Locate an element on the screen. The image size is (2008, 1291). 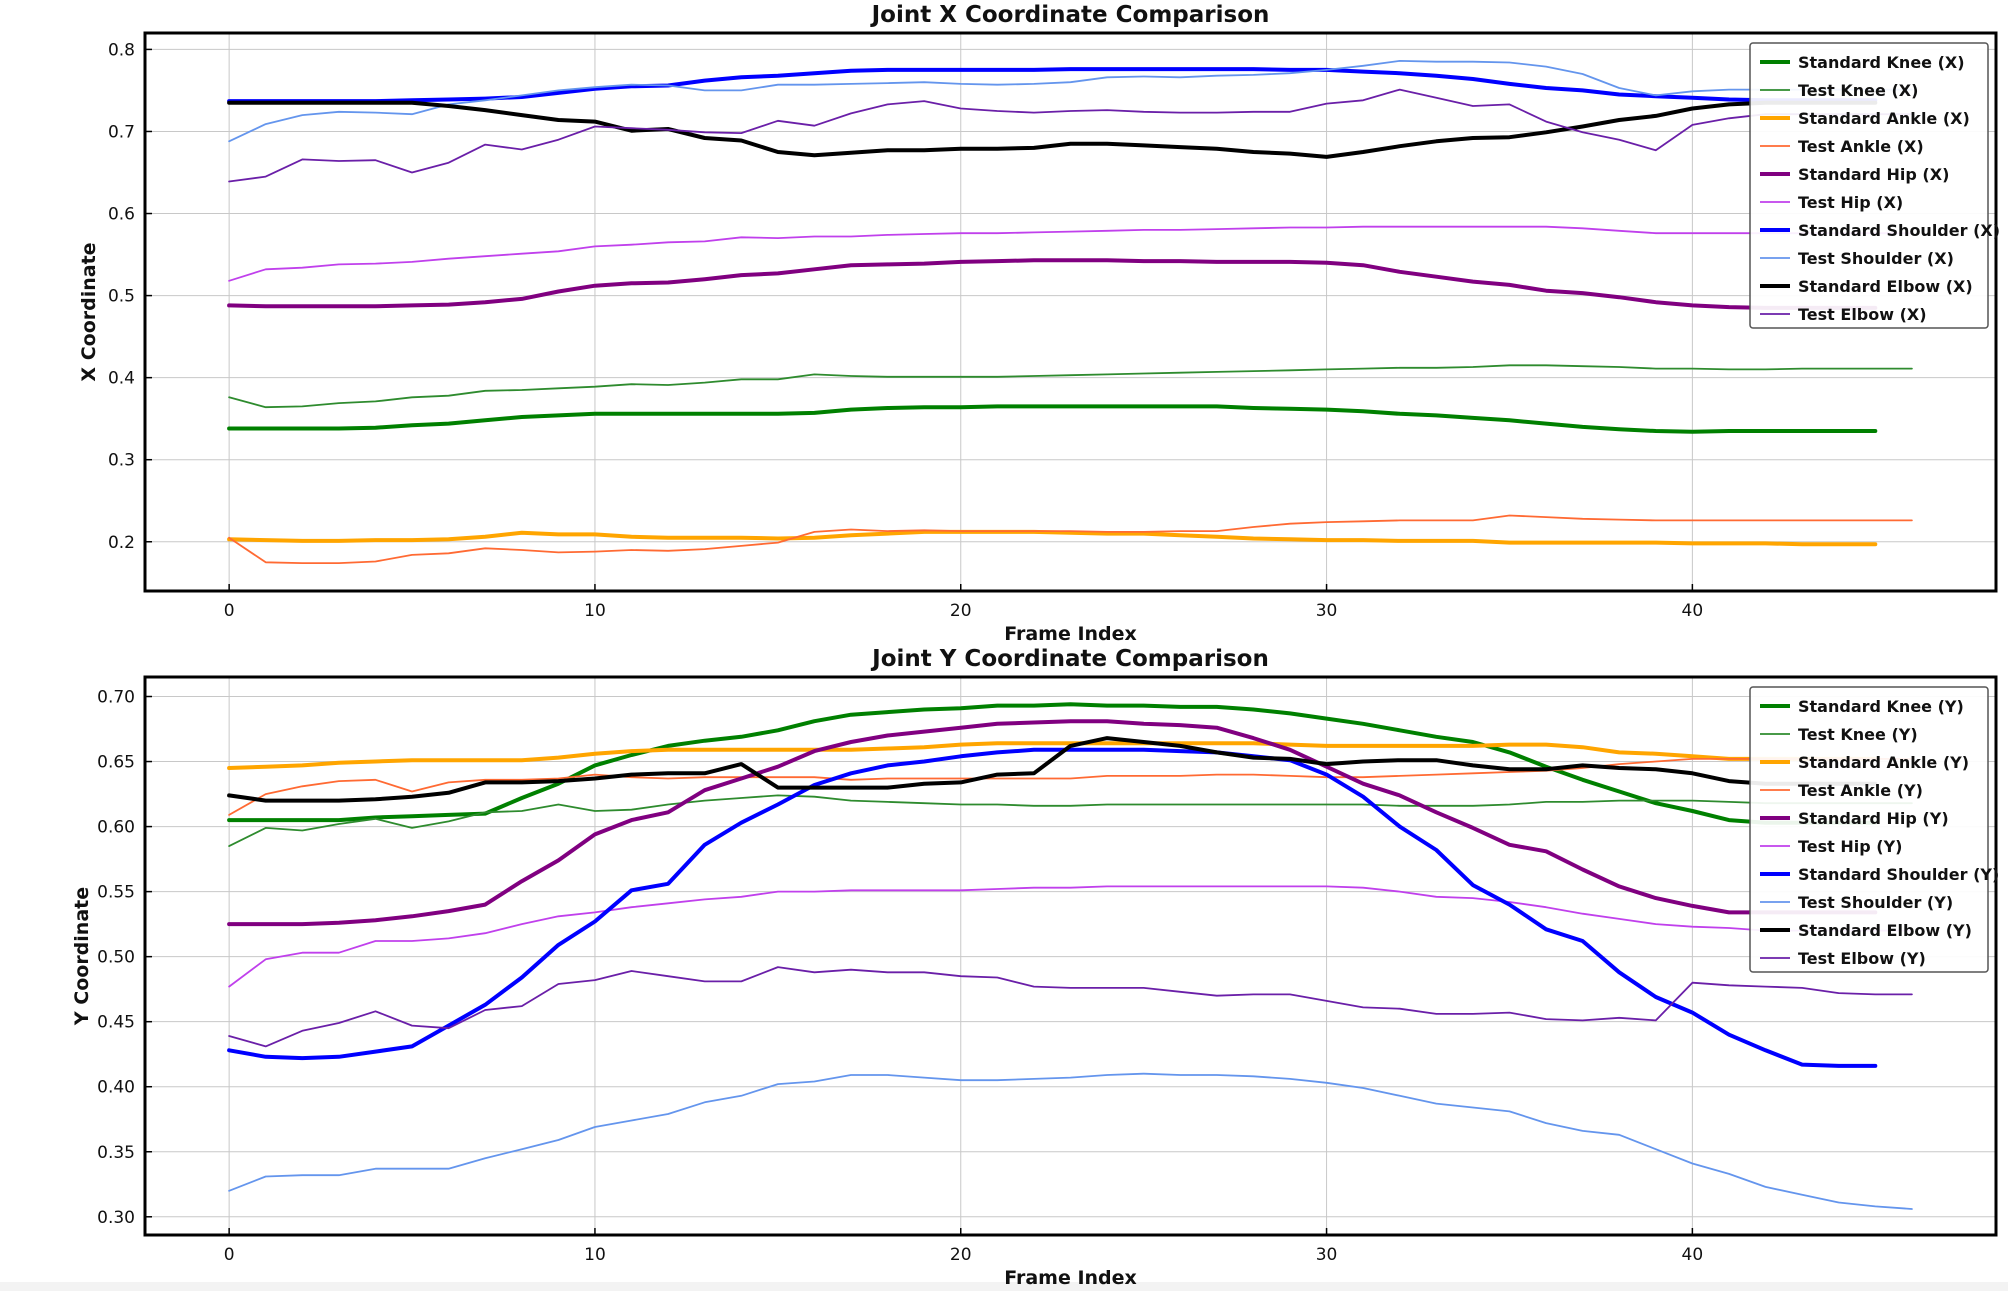
legend-item: Standard Ankle (X) is located at coordinates (1865, 118).